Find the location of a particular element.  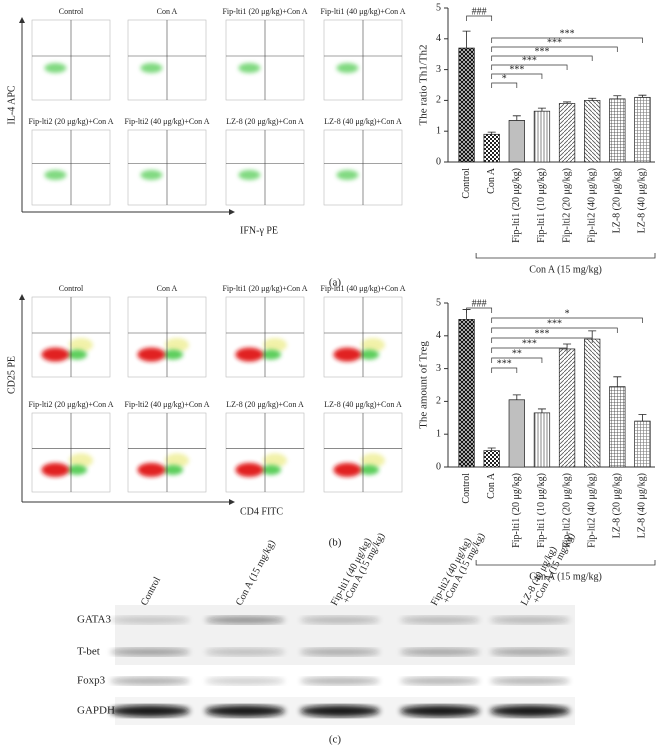

flow-plot-title: Con A is located at coordinates (167, 288).